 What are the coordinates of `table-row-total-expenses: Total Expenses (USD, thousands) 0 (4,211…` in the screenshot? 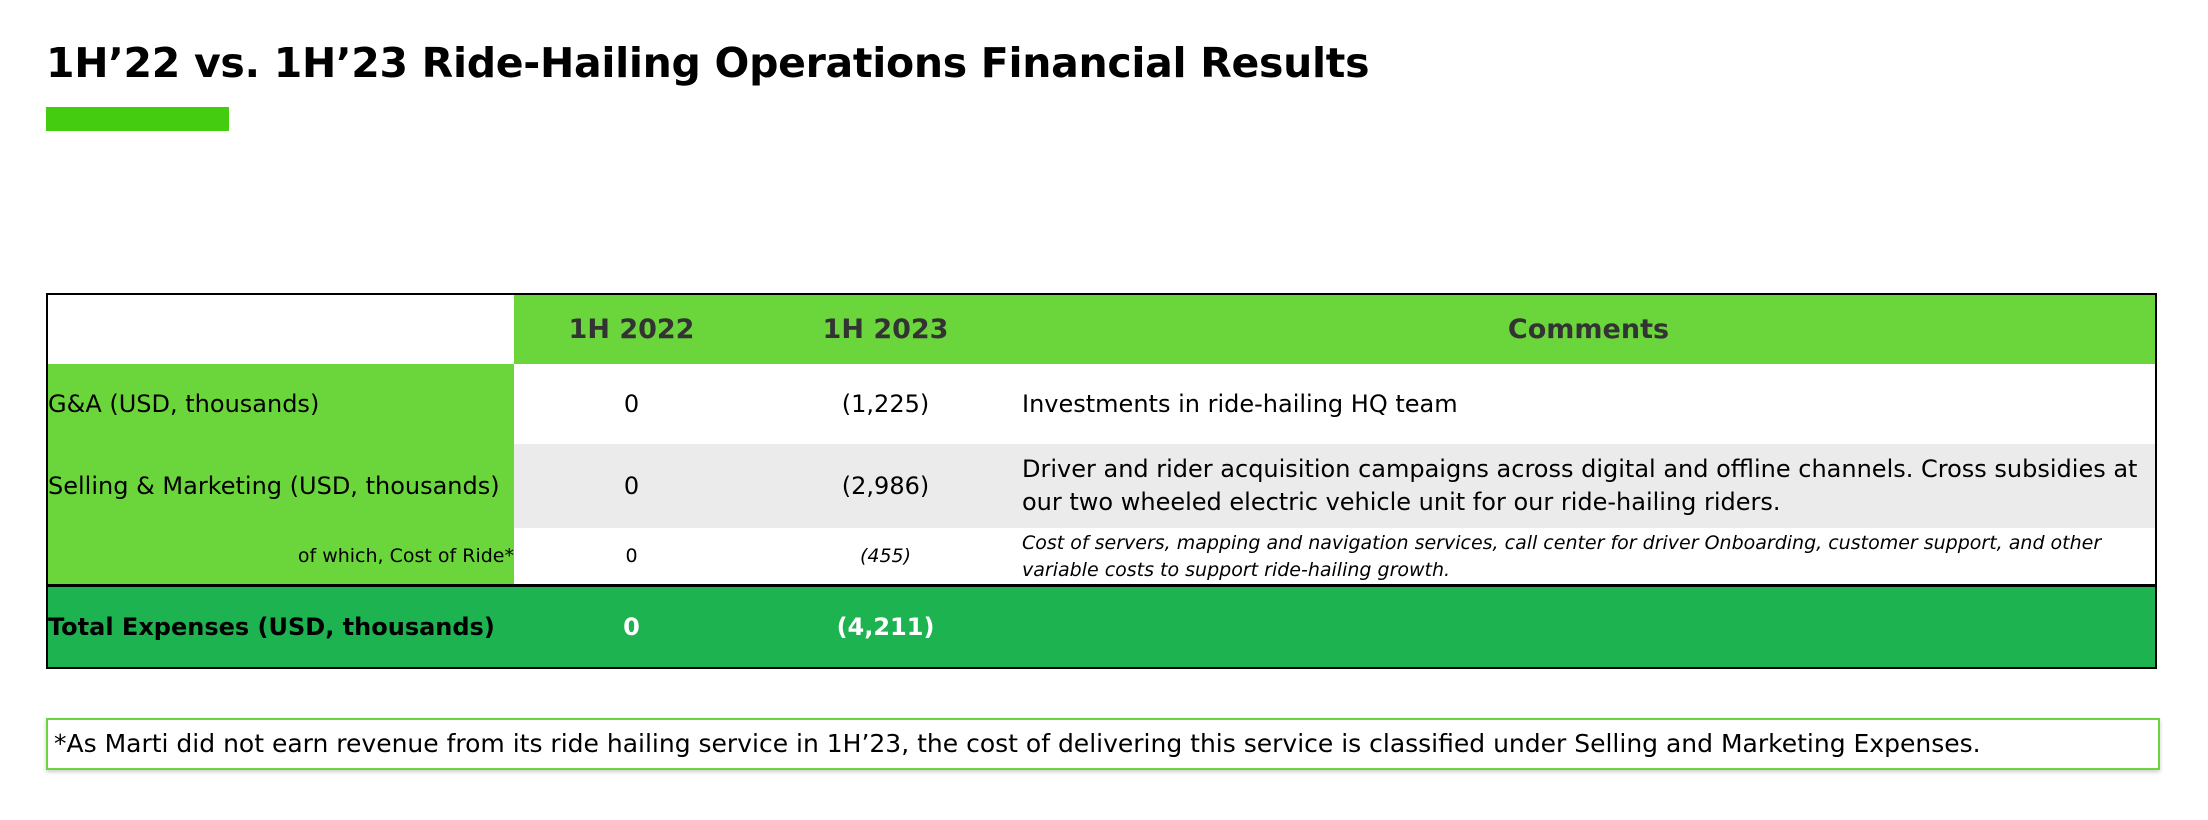 It's located at (1101, 626).